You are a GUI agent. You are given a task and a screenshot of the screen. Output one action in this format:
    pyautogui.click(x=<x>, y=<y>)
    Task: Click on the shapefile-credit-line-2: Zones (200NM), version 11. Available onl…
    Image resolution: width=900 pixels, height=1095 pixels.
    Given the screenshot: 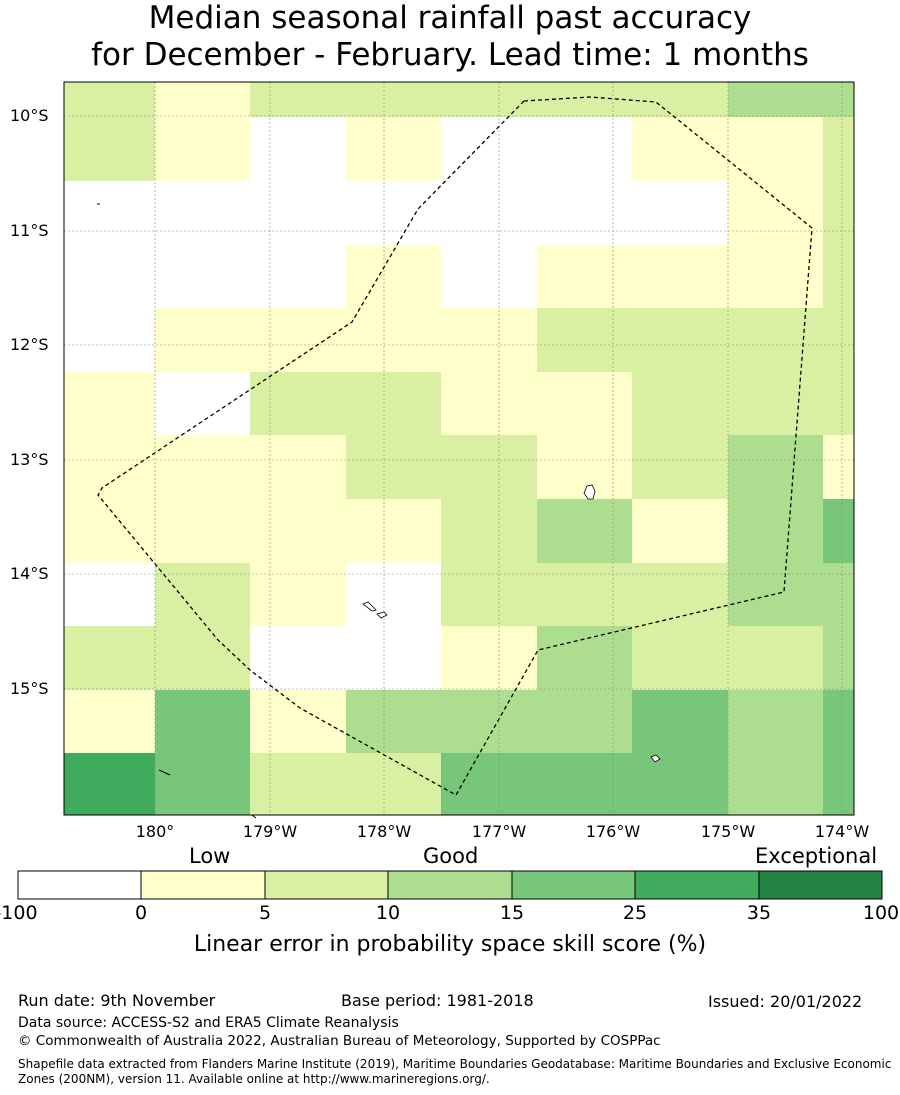 What is the action you would take?
    pyautogui.click(x=254, y=1079)
    